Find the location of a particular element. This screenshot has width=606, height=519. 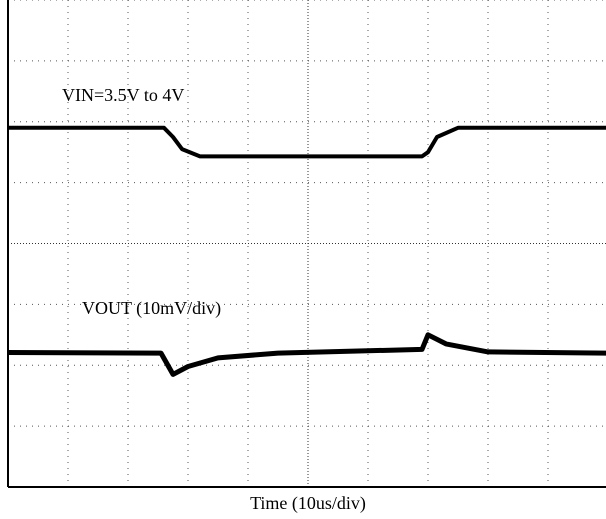

x-axis-label: Time (10us/div) is located at coordinates (308, 503).